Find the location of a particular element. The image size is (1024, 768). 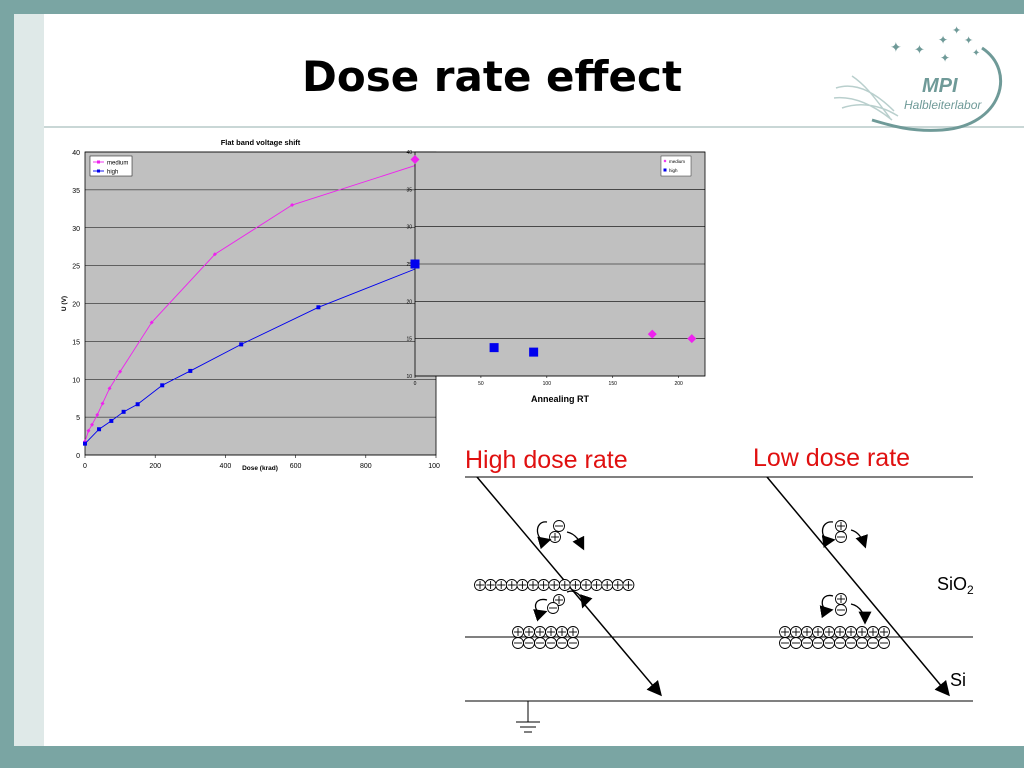

logo-mpi-text: MPI is located at coordinates (940, 86).